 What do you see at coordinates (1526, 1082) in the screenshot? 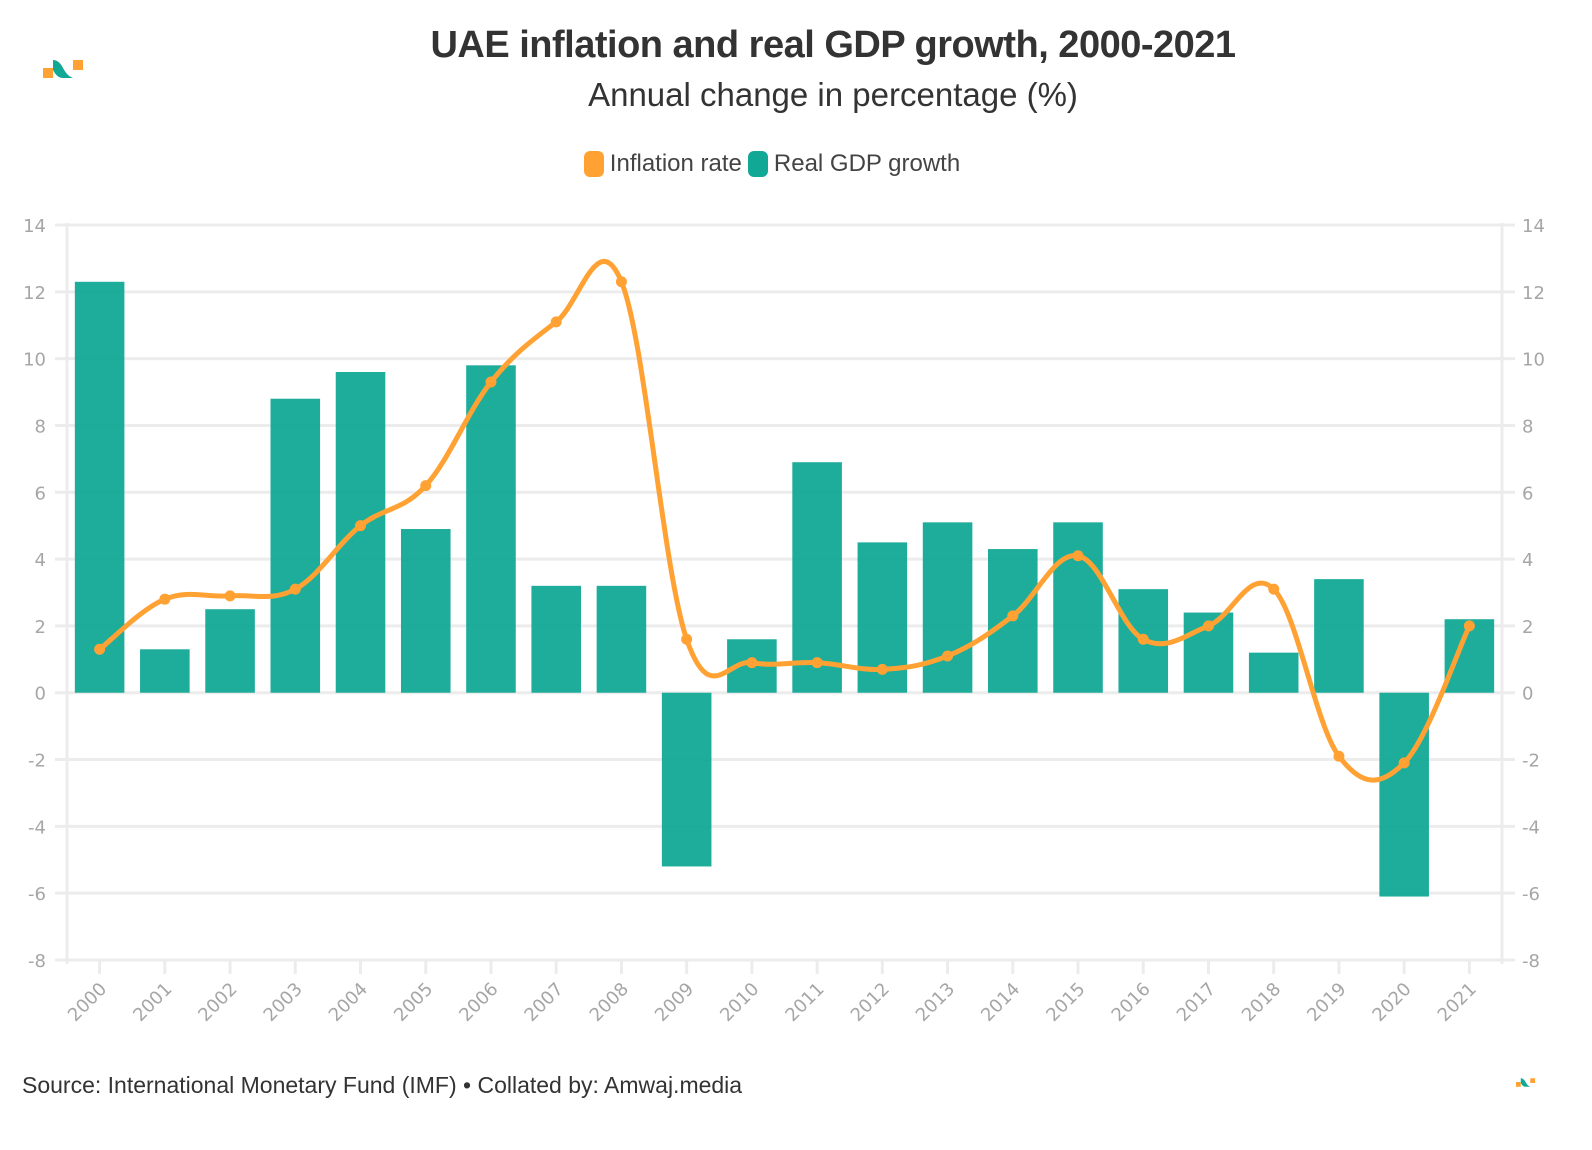
I see `amwaj-logo-small-icon` at bounding box center [1526, 1082].